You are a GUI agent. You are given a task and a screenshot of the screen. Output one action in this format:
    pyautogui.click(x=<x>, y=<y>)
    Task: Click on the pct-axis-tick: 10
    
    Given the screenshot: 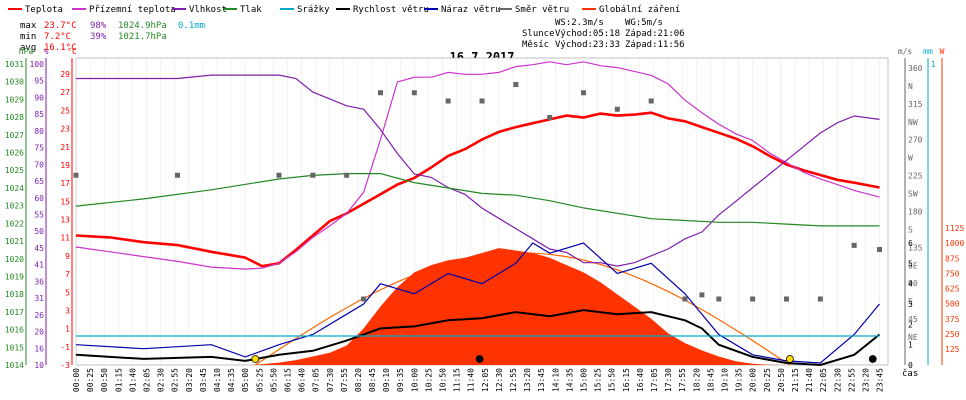 What is the action you would take?
    pyautogui.click(x=39, y=365)
    